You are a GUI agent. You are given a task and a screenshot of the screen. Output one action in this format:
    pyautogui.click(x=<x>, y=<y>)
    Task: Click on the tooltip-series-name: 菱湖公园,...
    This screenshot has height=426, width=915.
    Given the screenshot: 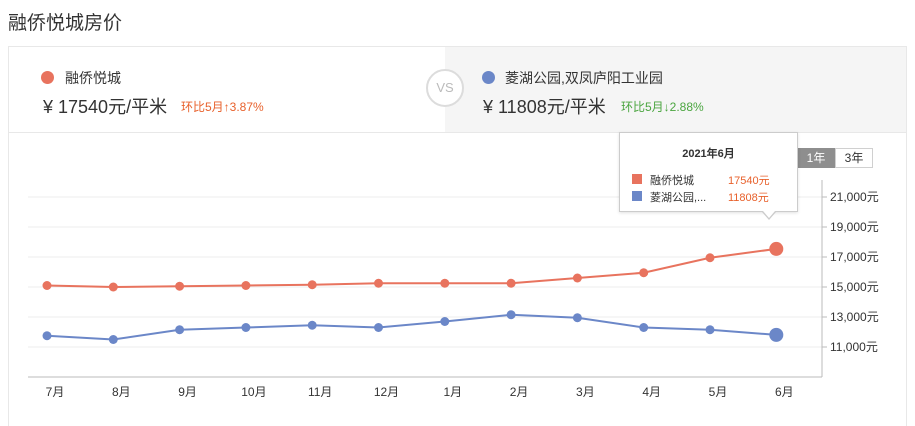 What is the action you would take?
    pyautogui.click(x=678, y=198)
    